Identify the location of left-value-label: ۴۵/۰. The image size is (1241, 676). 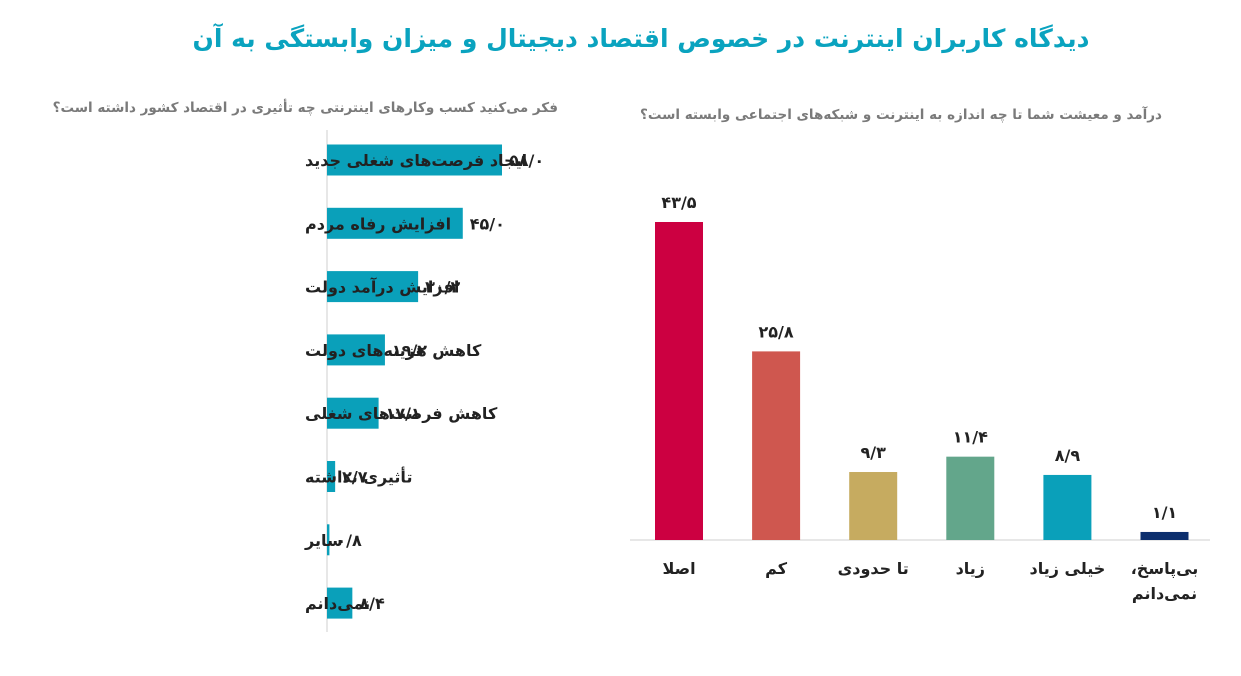
(487, 223).